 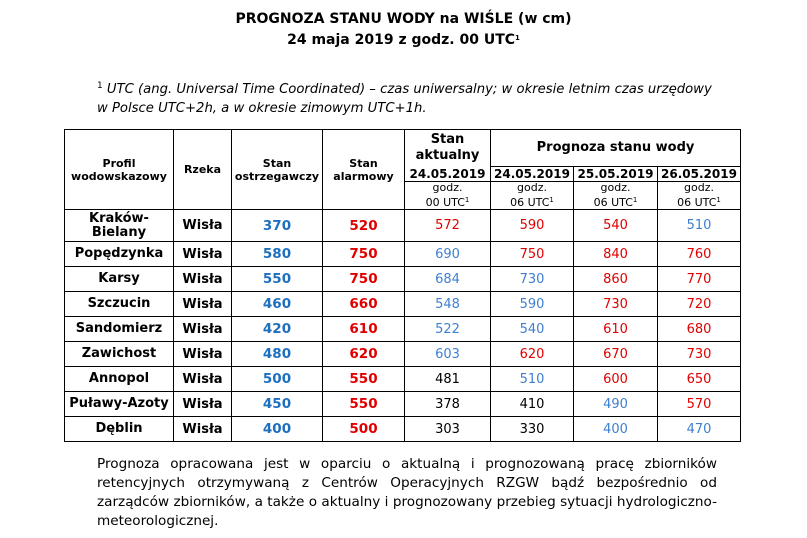 I want to click on header-current-level: Stan aktualny, so click(x=447, y=148).